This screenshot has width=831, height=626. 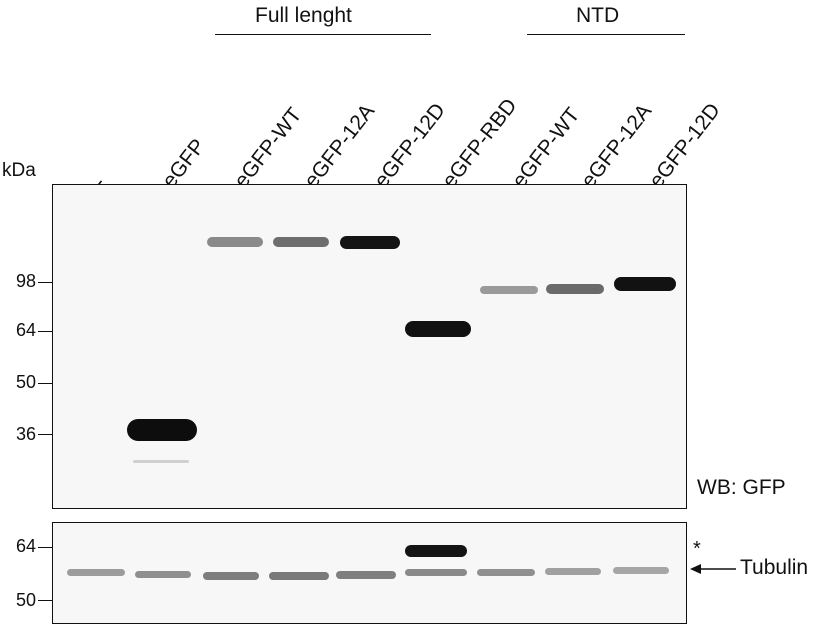 What do you see at coordinates (161, 461) in the screenshot?
I see `band-egfp-faint` at bounding box center [161, 461].